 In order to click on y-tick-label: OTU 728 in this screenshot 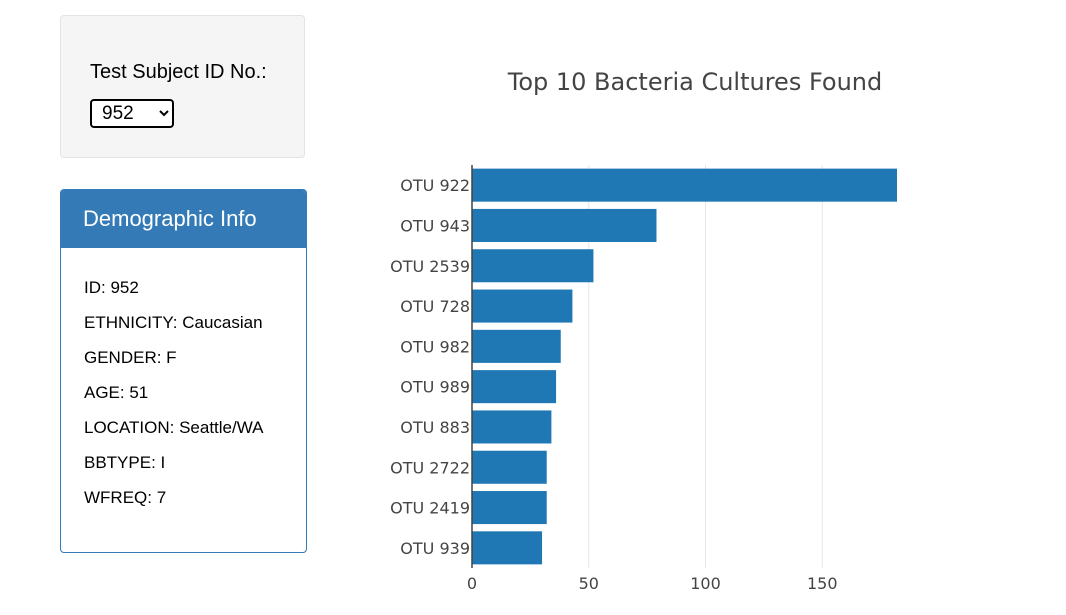, I will do `click(435, 306)`.